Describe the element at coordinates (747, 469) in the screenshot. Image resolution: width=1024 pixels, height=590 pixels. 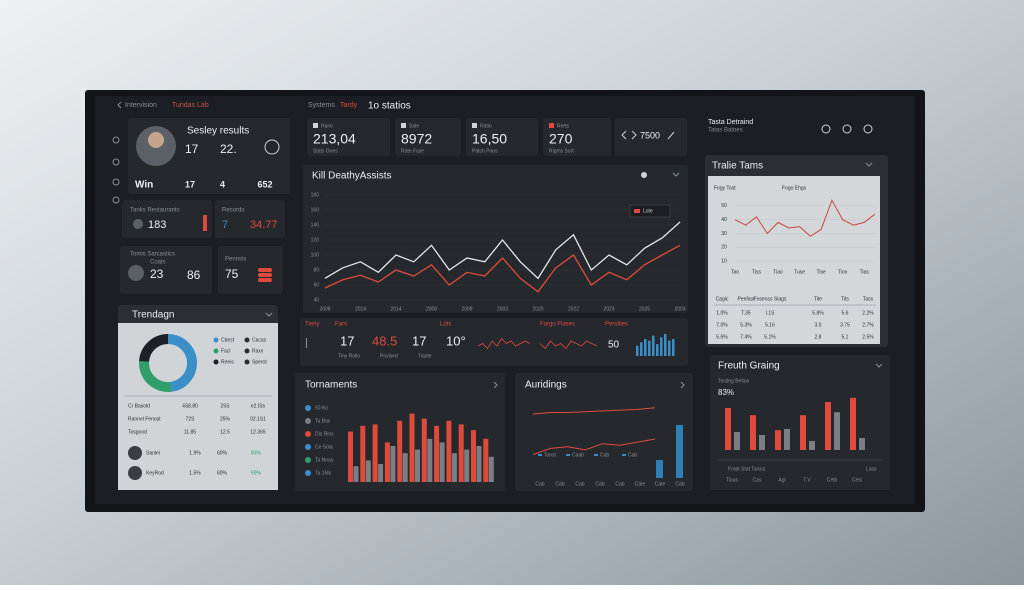
I see `footer-label: Fropt Stat Tanics` at that location.